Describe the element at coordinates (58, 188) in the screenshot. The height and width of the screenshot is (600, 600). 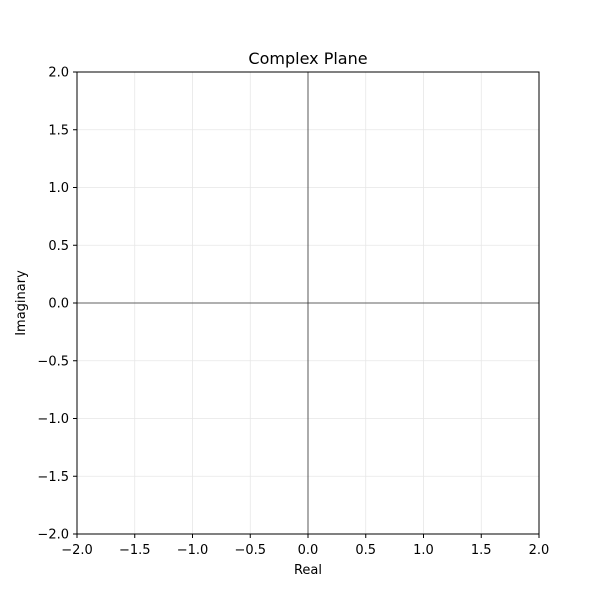
I see `y-tick-label: 1.0` at that location.